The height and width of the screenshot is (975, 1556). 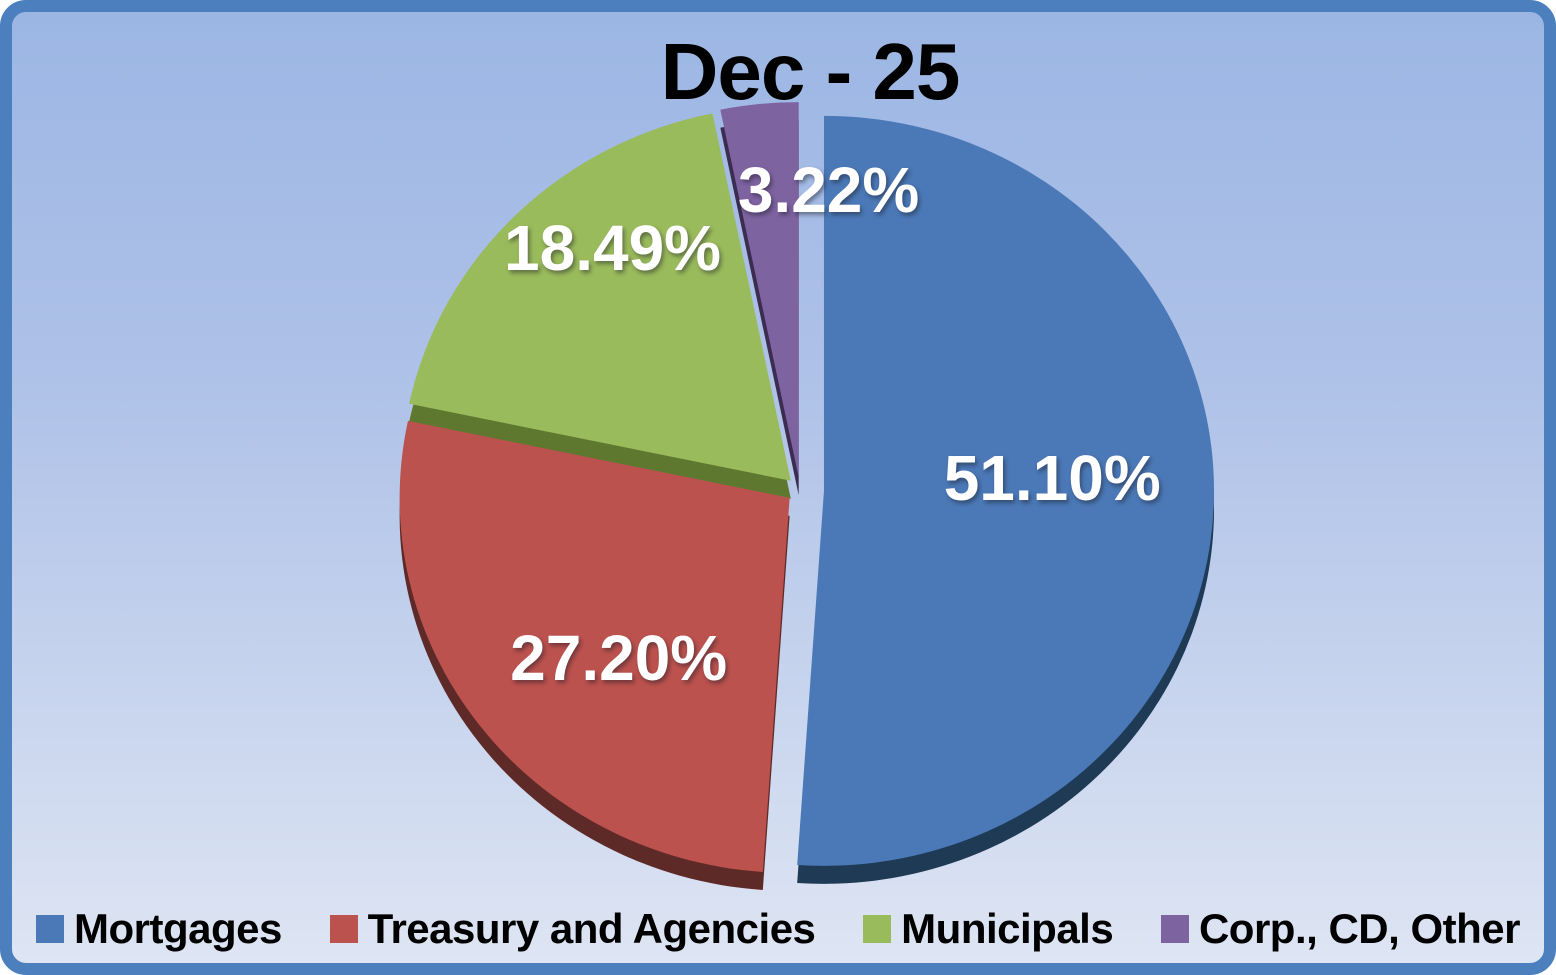 What do you see at coordinates (1359, 928) in the screenshot?
I see `legend-label-corp-cd-other: Corp., CD, Other` at bounding box center [1359, 928].